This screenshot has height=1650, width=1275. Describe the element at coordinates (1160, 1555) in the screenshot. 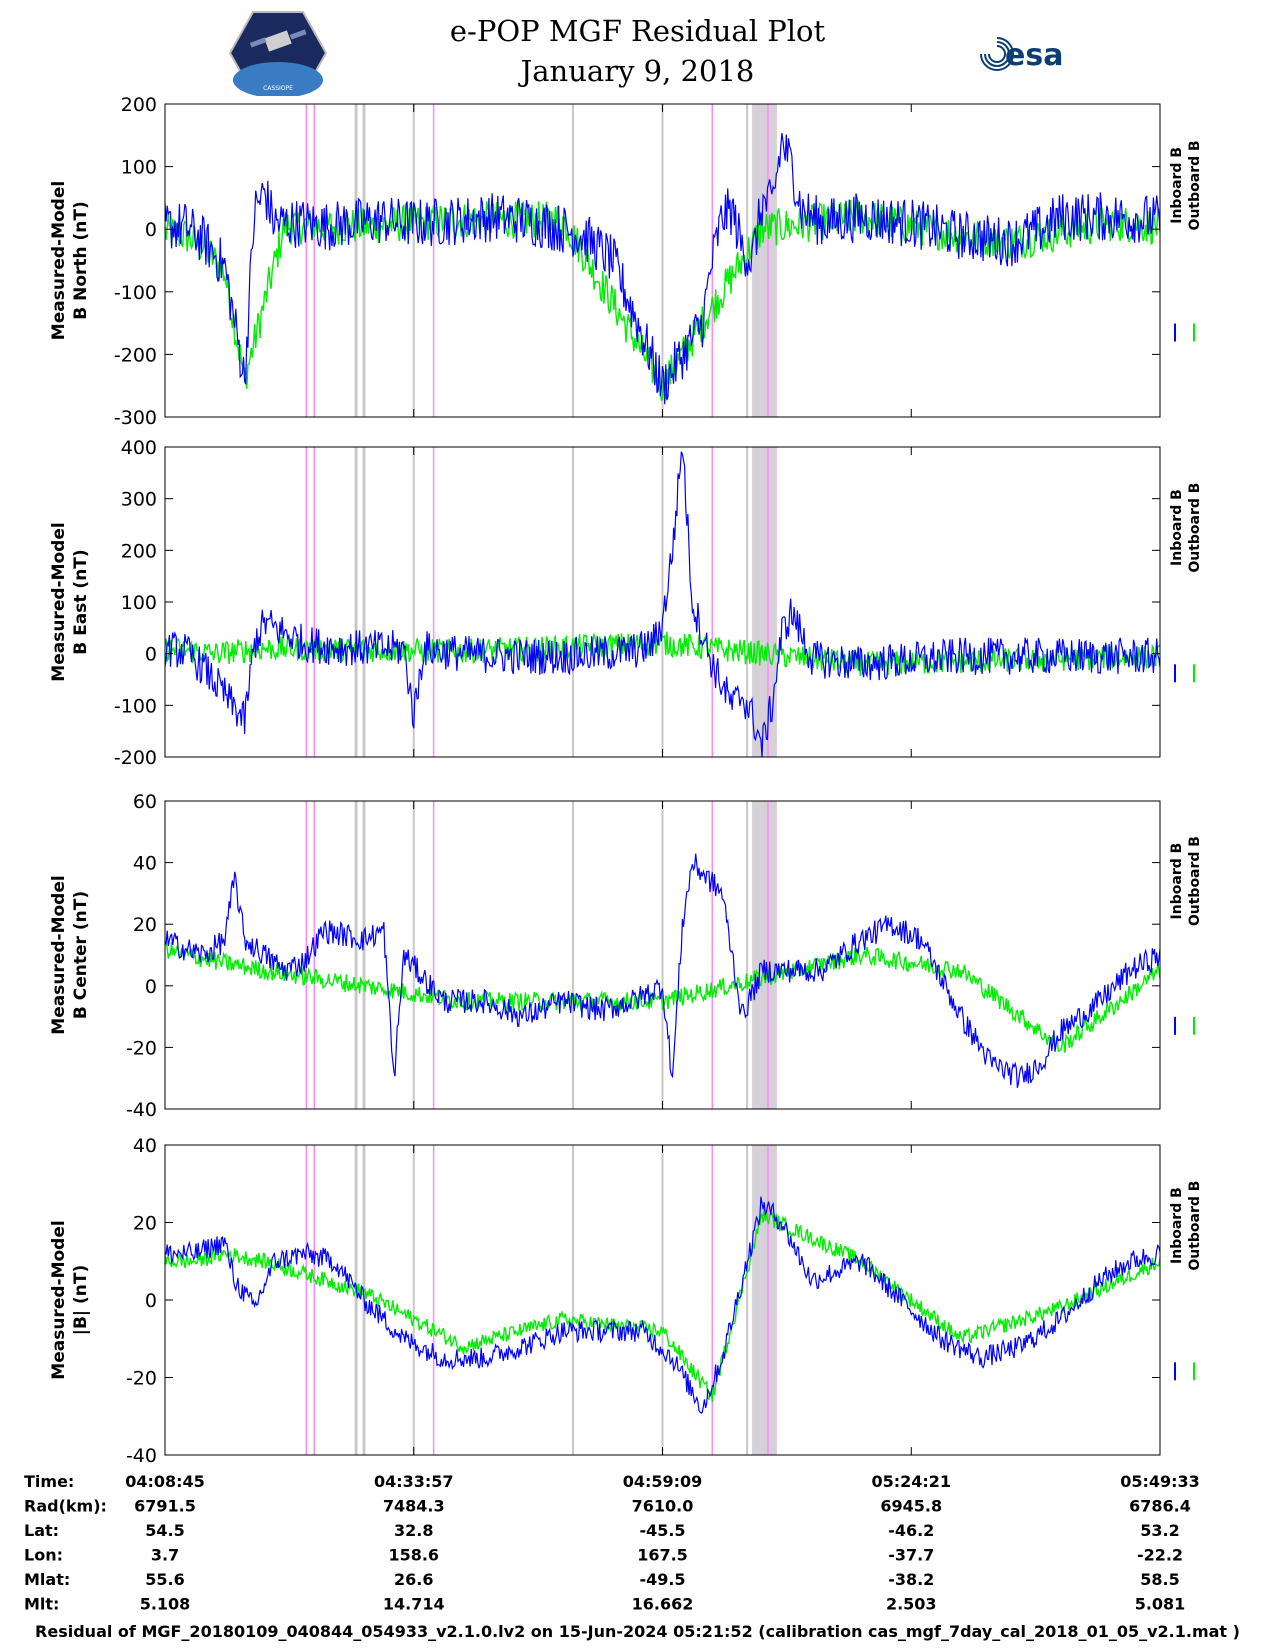

I see `ephemeris-value: -22.2` at that location.